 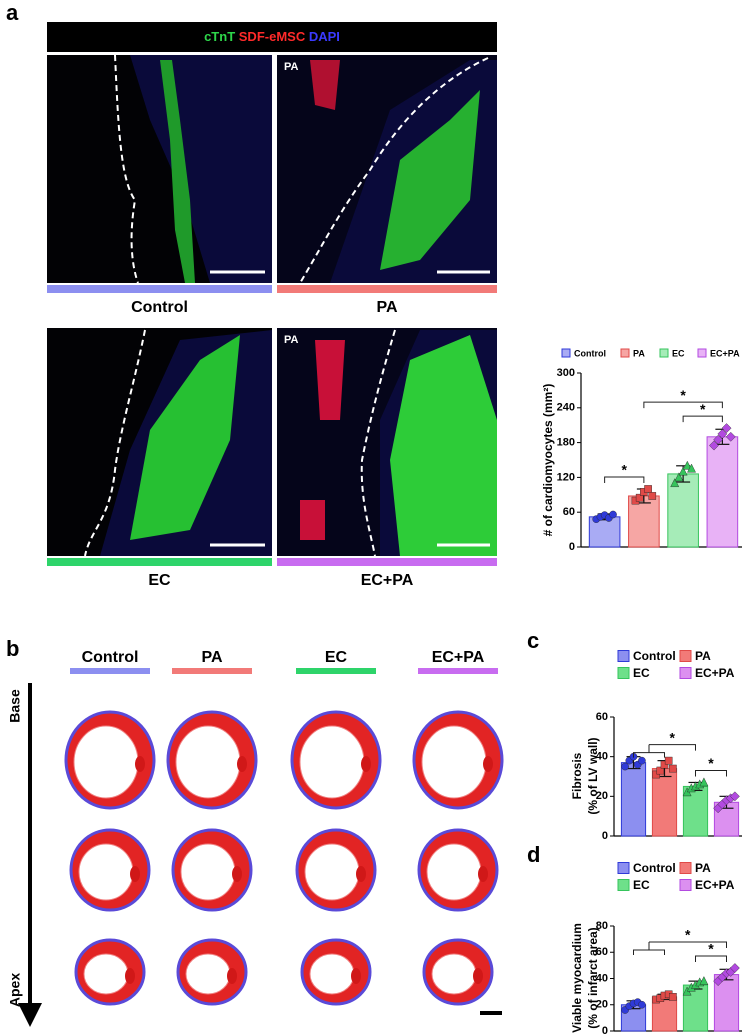 I want to click on stain-header, so click(x=272, y=37).